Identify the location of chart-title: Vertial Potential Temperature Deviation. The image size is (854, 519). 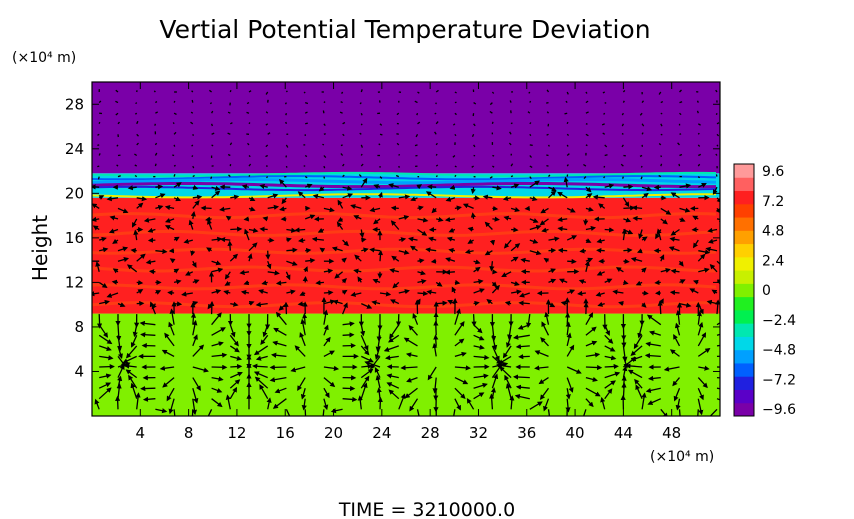
(404, 29).